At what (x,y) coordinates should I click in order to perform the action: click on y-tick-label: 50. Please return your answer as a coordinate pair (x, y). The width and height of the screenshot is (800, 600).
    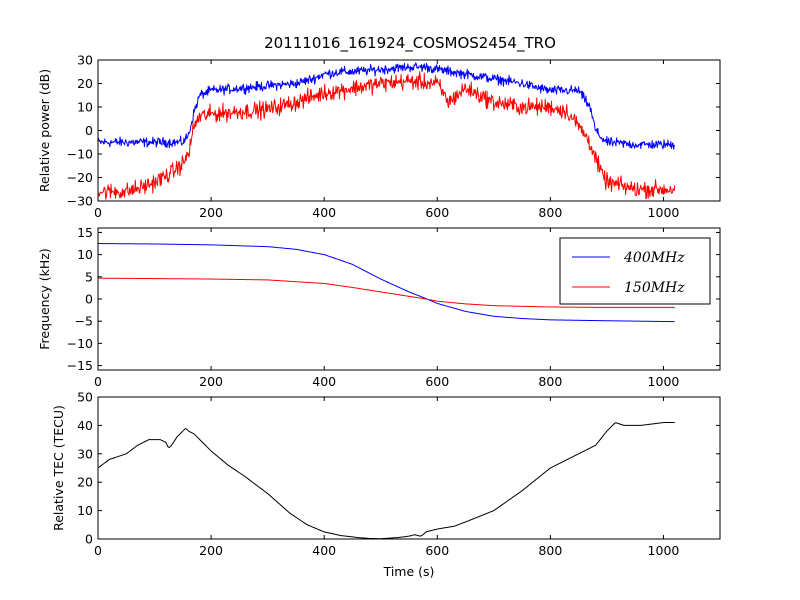
    Looking at the image, I should click on (85, 397).